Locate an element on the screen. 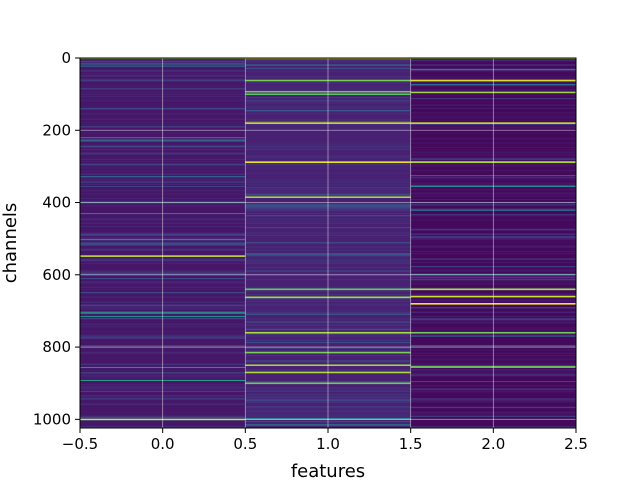 This screenshot has width=640, height=484. y-tick-label: 200 is located at coordinates (56, 130).